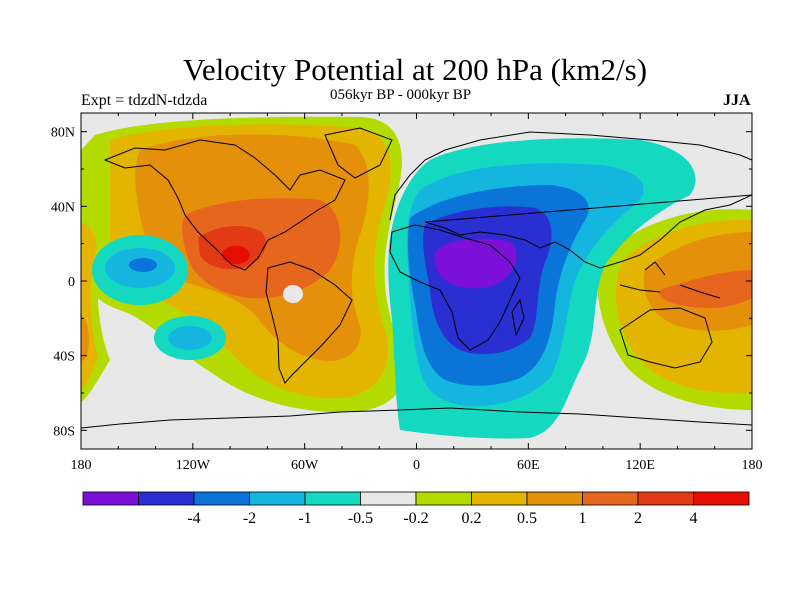  I want to click on coast-greenland, so click(358, 153).